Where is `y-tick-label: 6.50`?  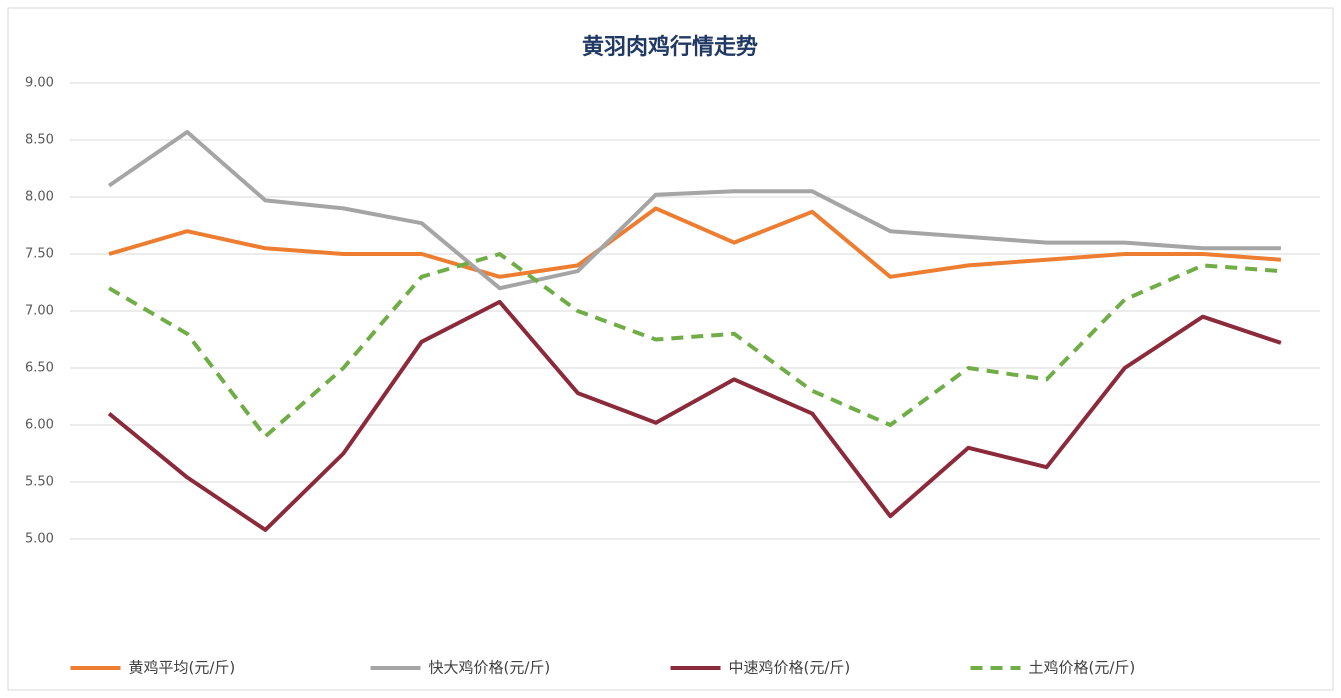 y-tick-label: 6.50 is located at coordinates (39, 368).